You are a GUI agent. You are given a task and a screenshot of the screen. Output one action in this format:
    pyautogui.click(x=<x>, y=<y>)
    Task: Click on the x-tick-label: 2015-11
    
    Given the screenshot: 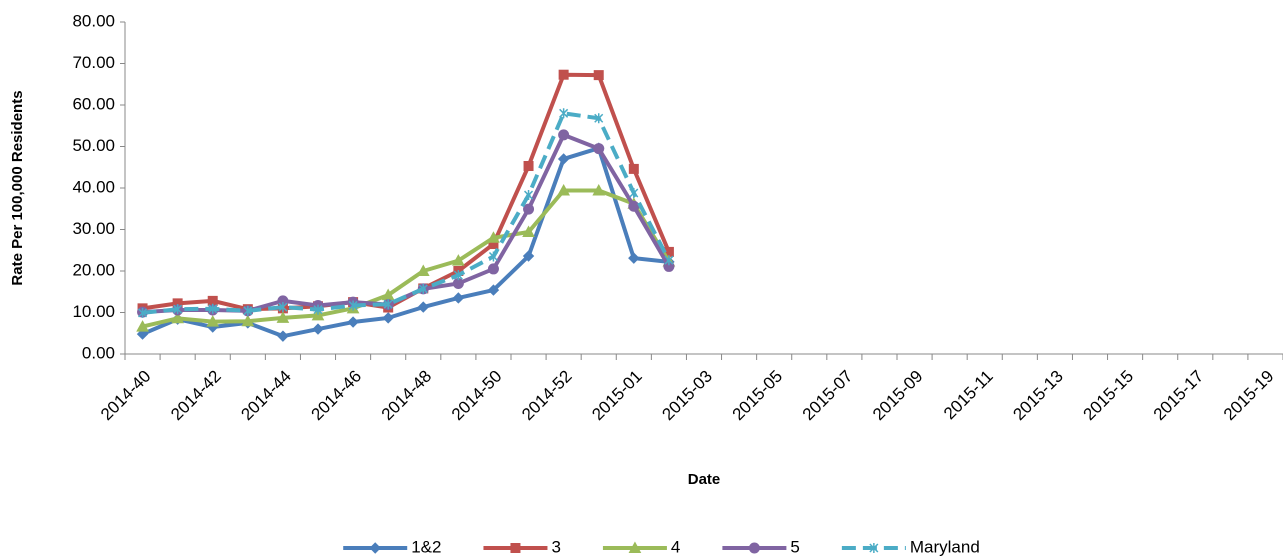 What is the action you would take?
    pyautogui.click(x=968, y=395)
    